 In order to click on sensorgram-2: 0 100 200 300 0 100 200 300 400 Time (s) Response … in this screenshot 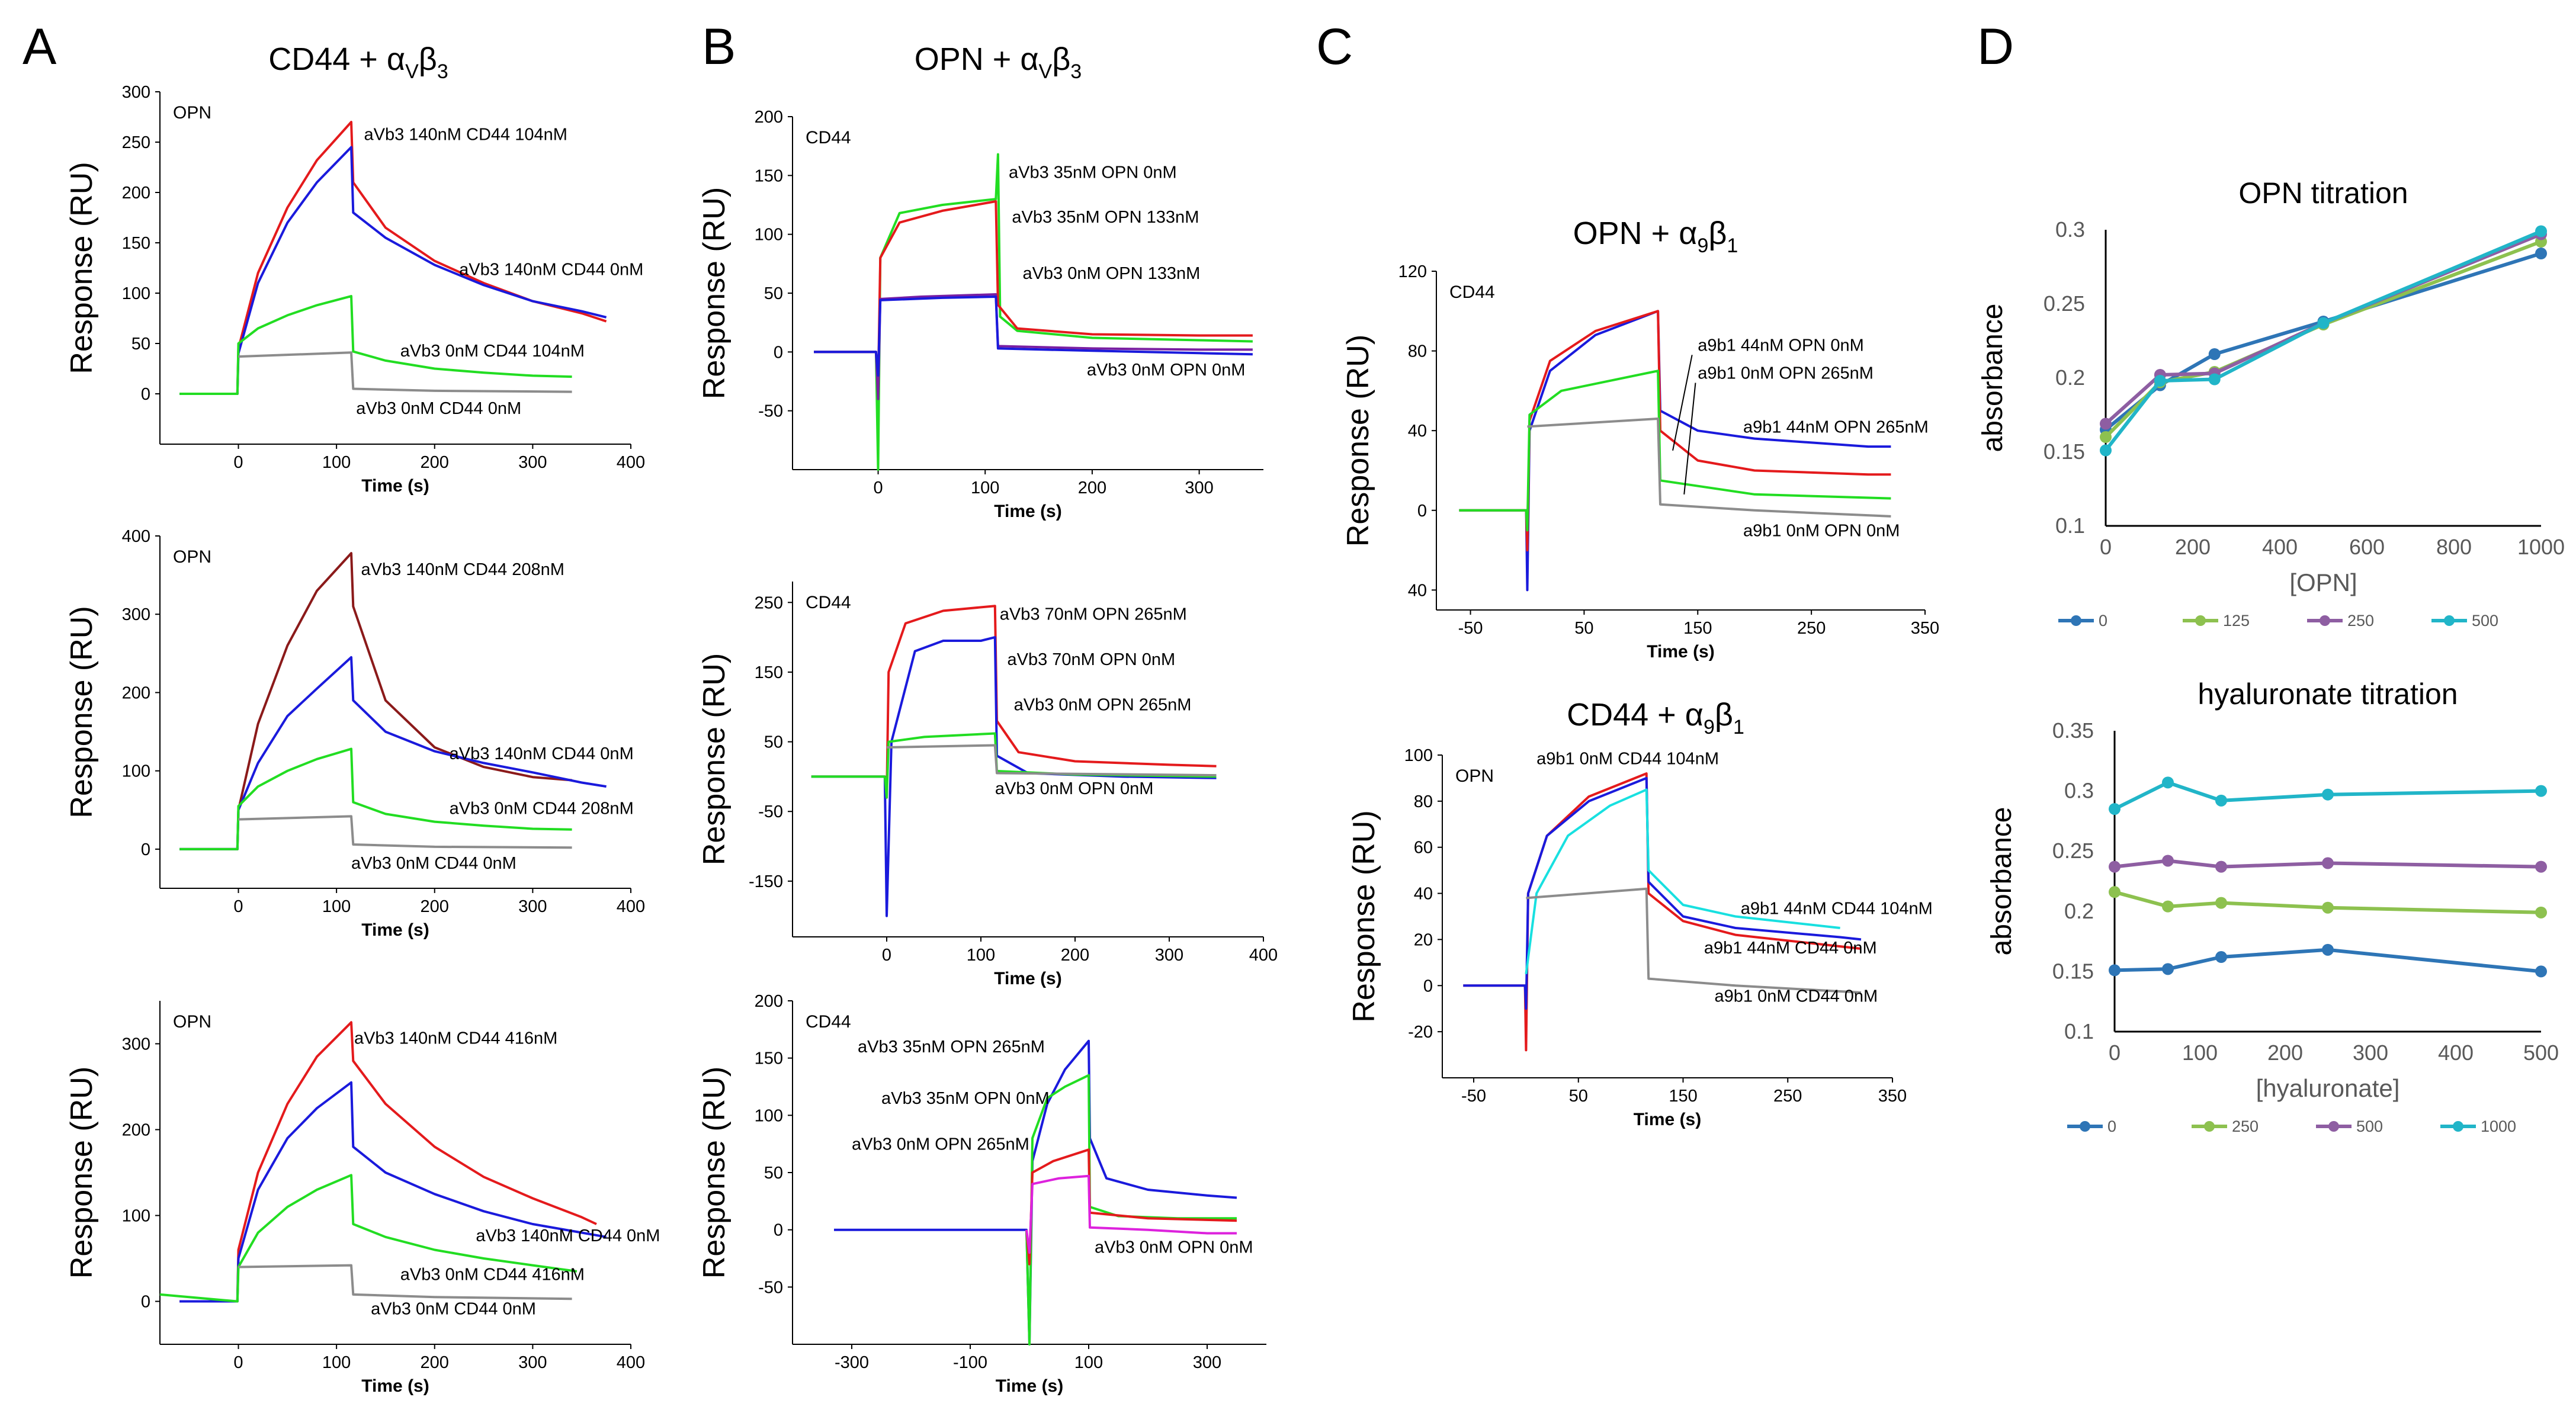, I will do `click(362, 1198)`.